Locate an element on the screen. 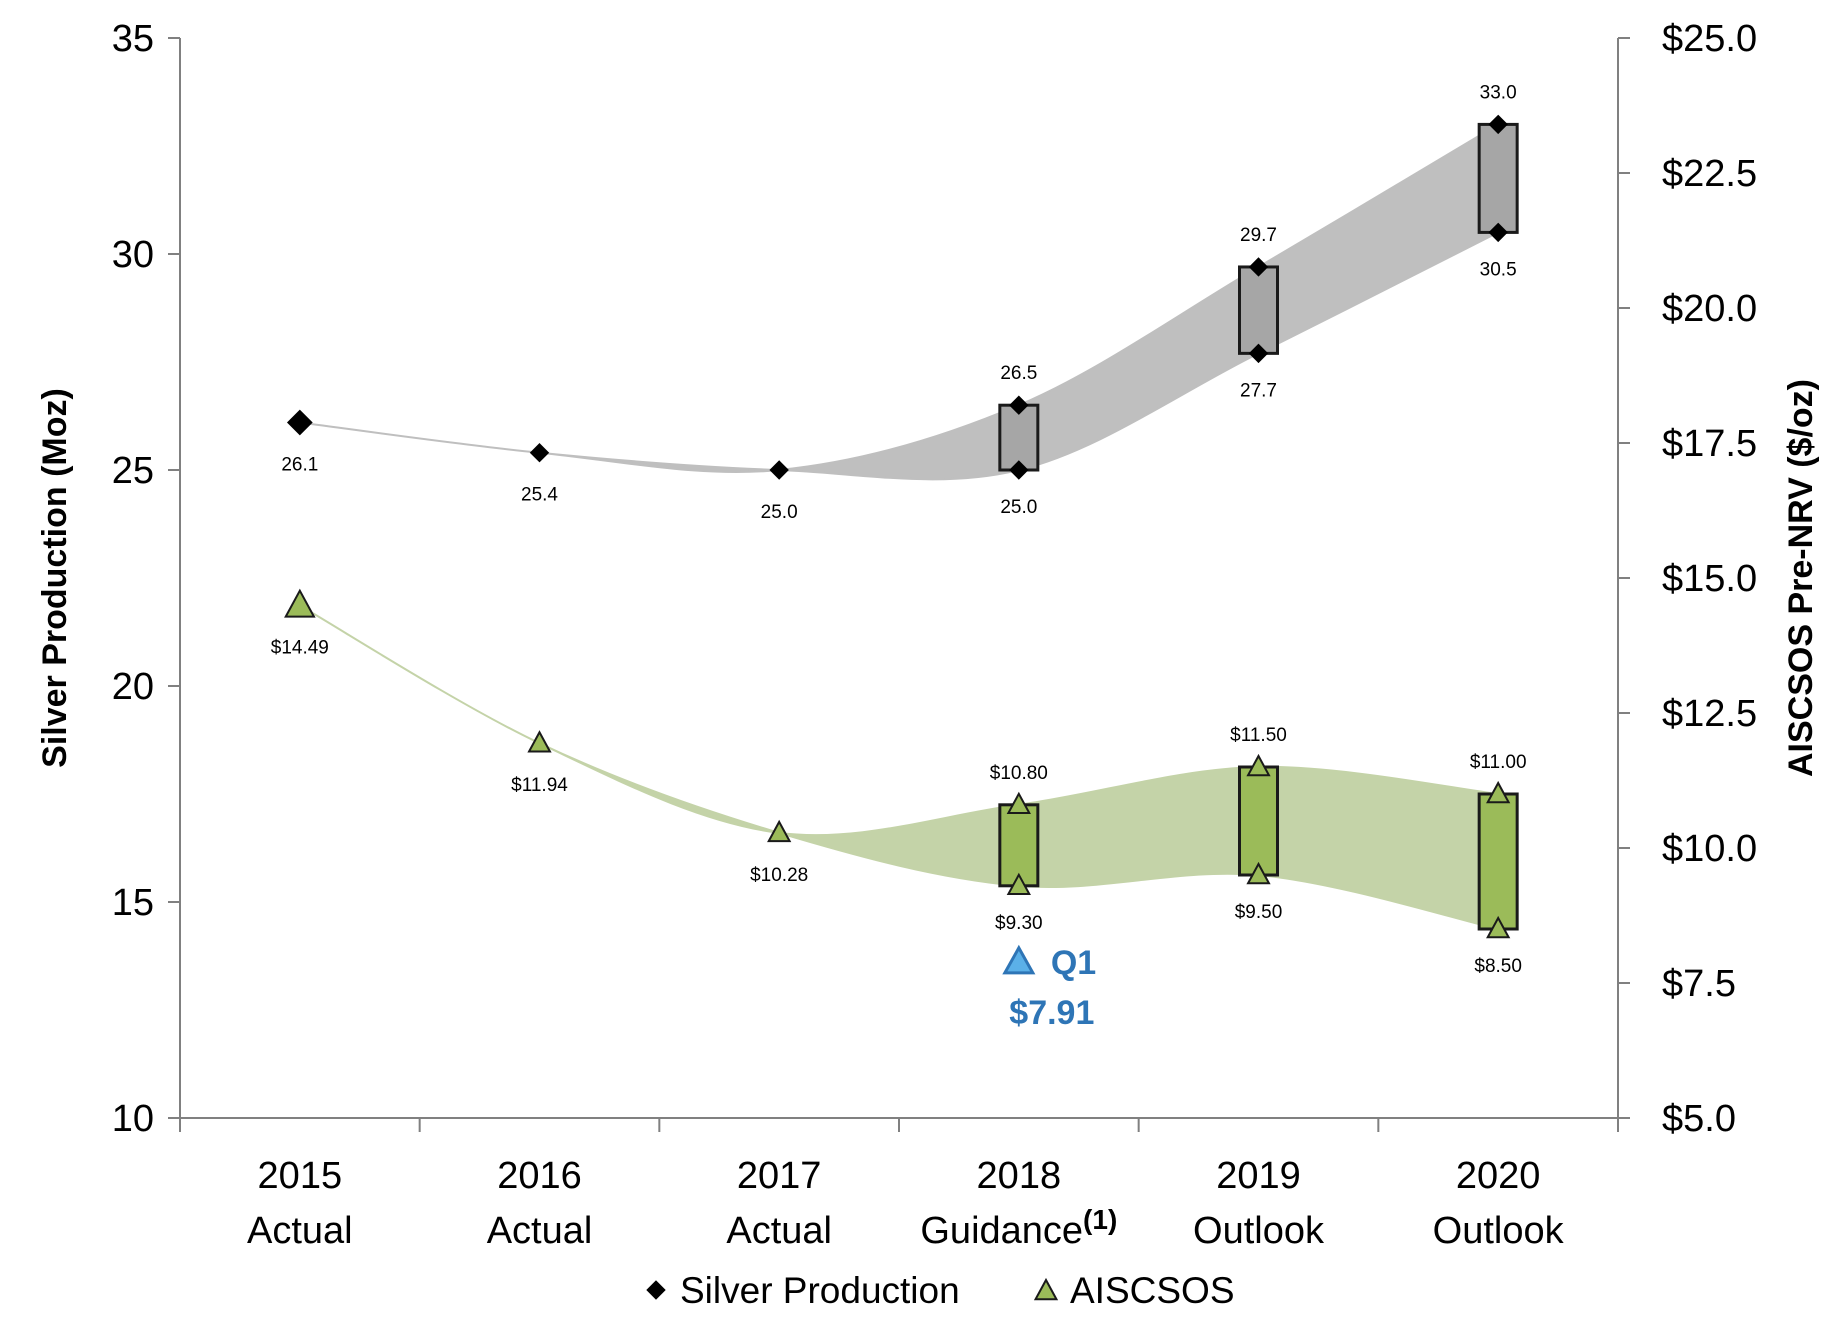 This screenshot has width=1830, height=1334. y-axis-title-left: Silver Production (Moz) is located at coordinates (55, 578).